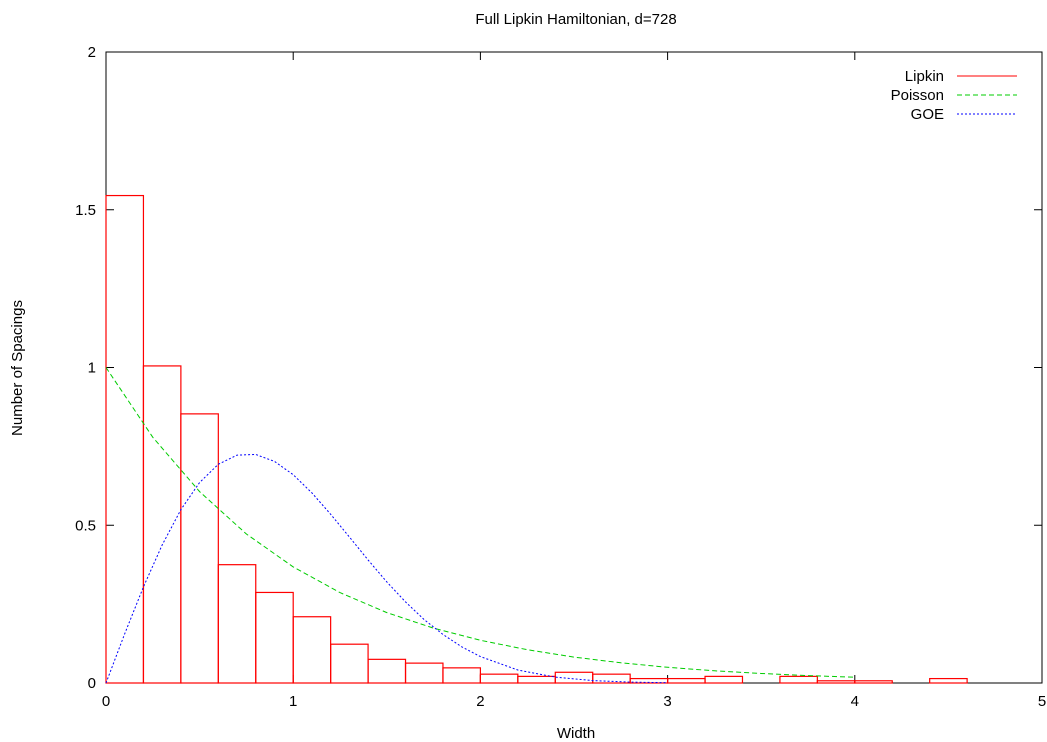 The width and height of the screenshot is (1047, 742). Describe the element at coordinates (92, 52) in the screenshot. I see `y-tick-label: 2` at that location.